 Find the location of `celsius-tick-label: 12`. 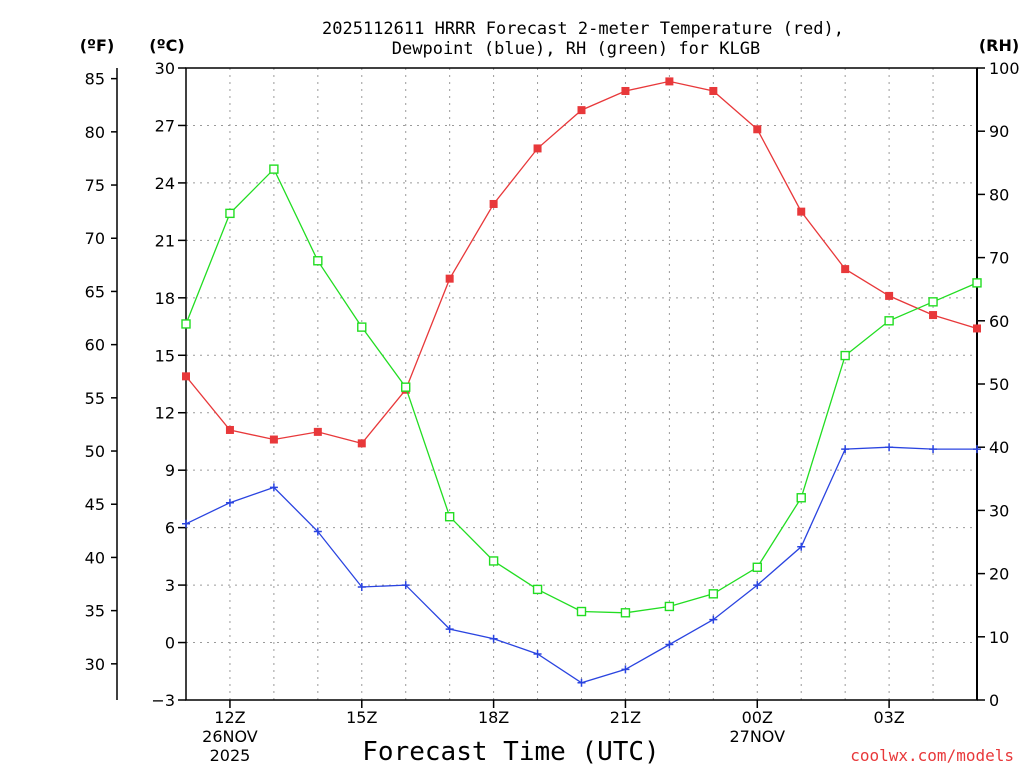

celsius-tick-label: 12 is located at coordinates (165, 413).